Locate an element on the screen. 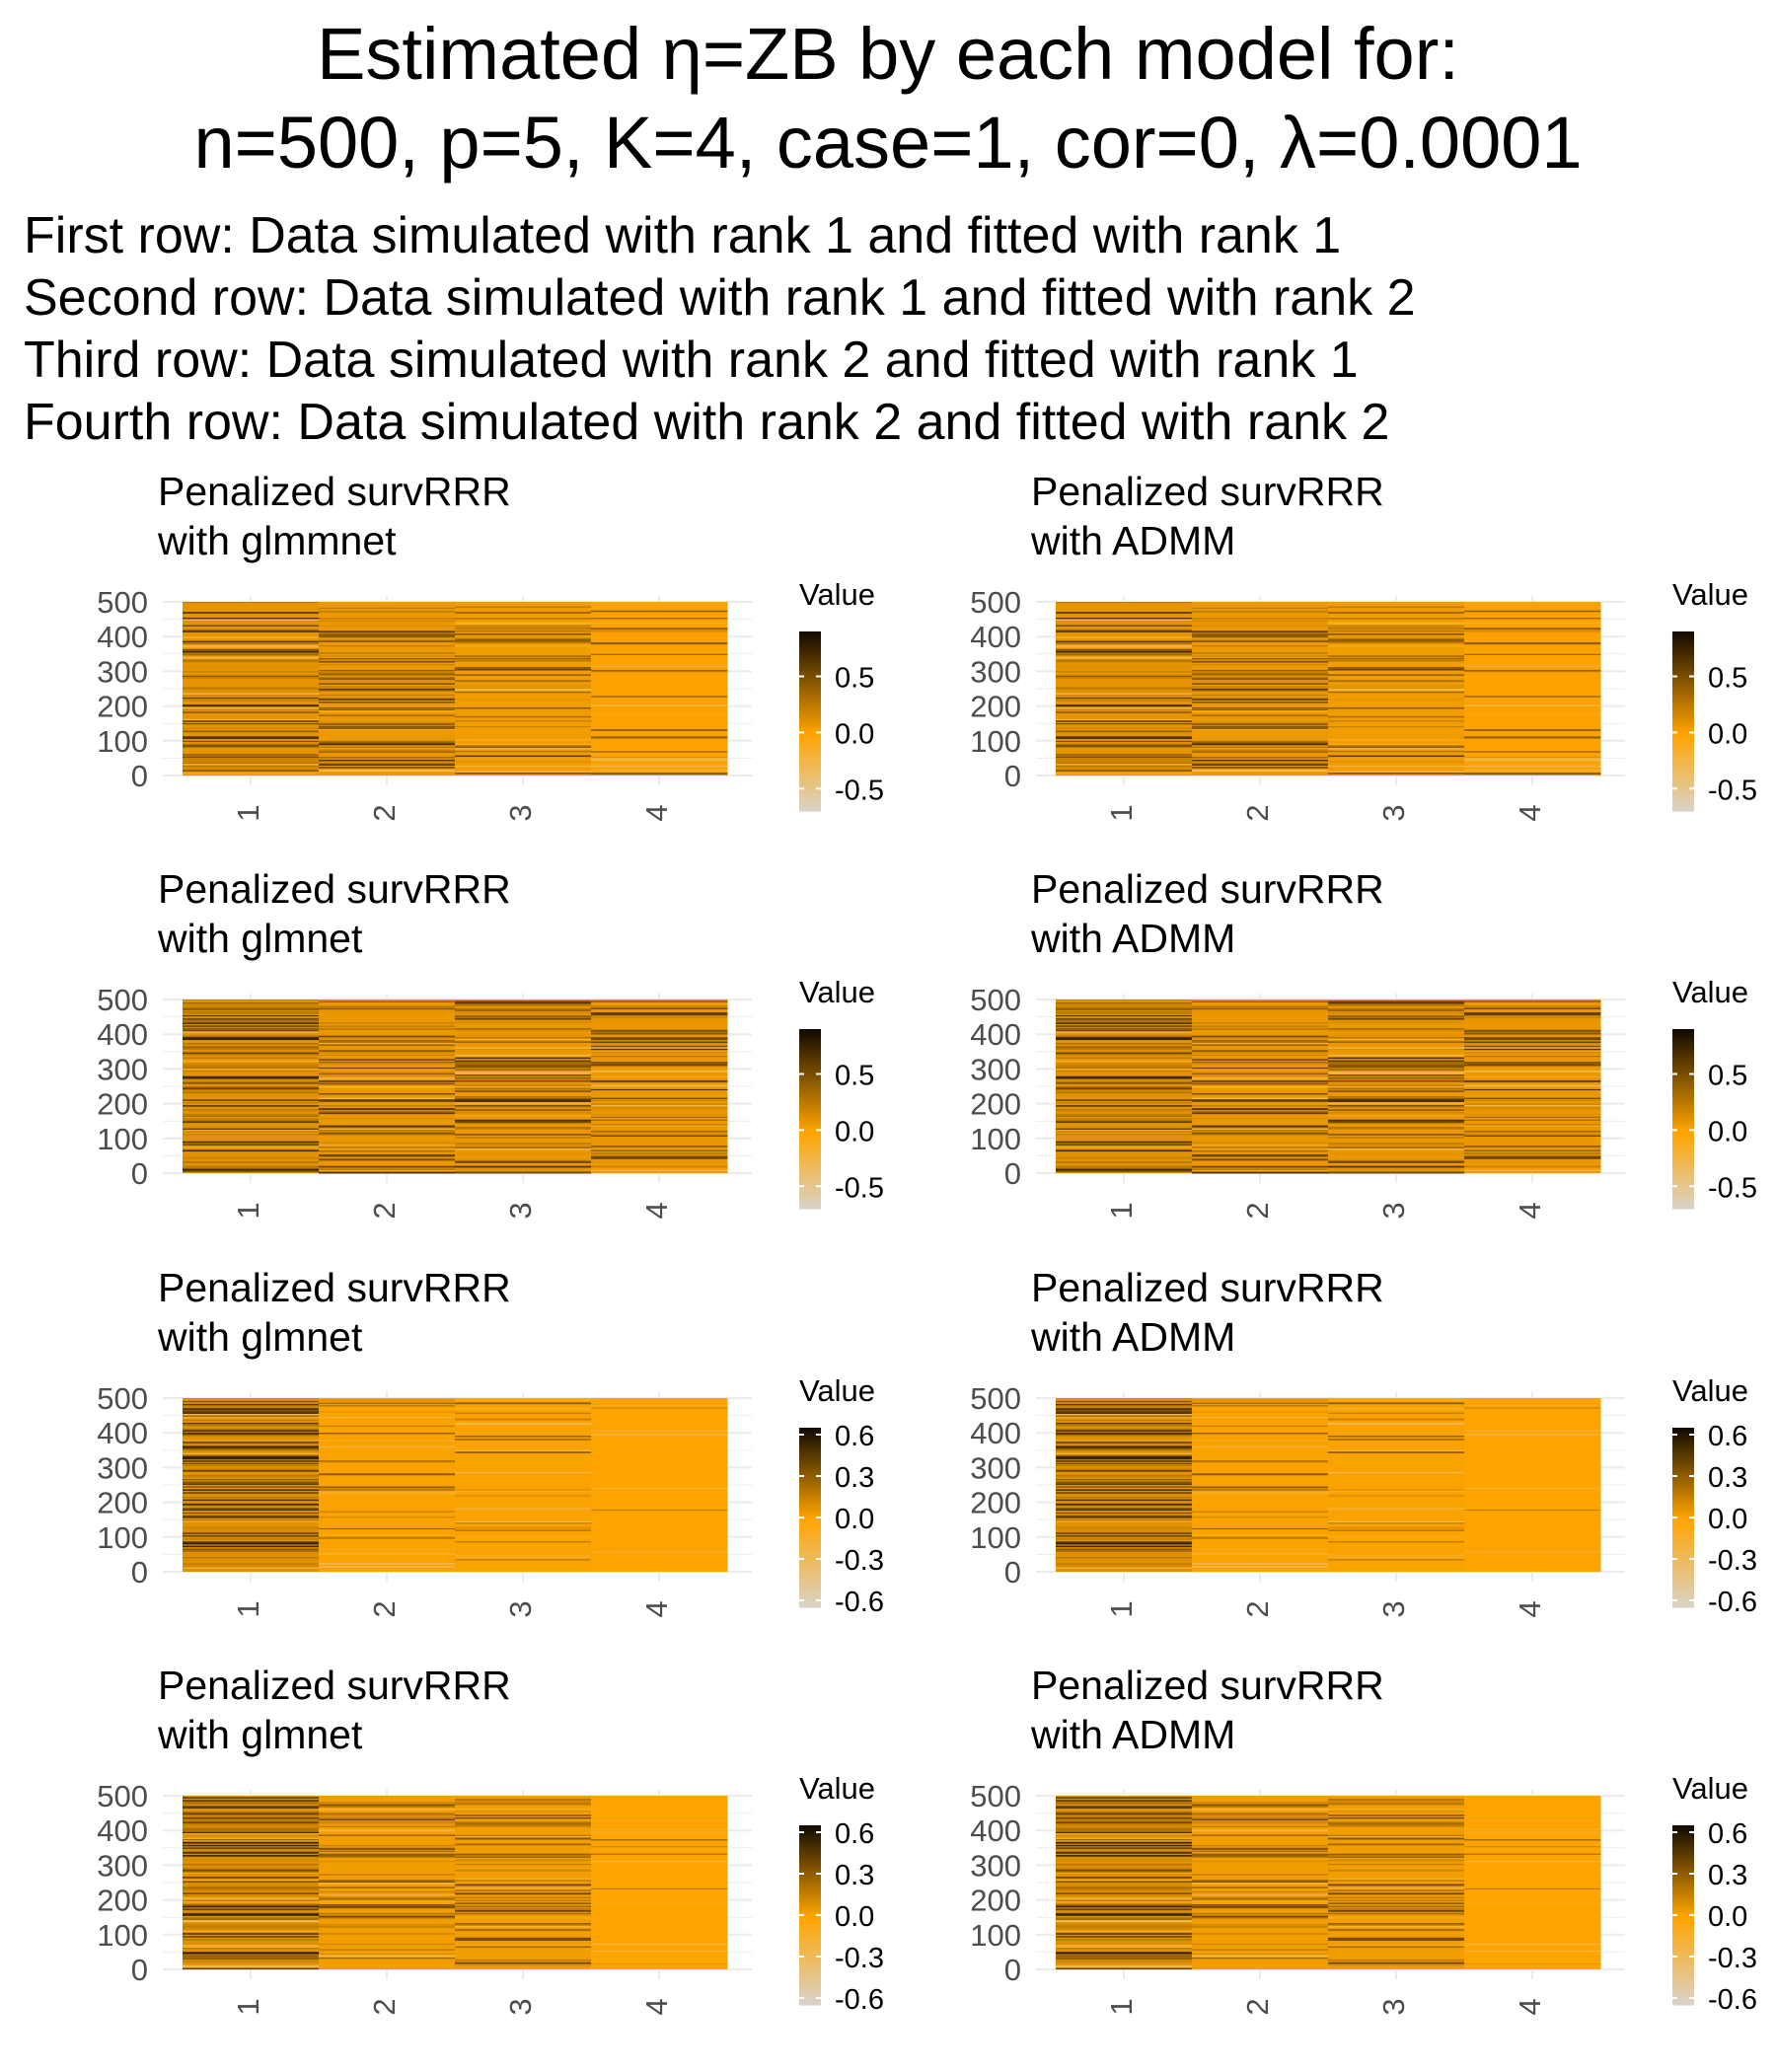  y-tick-label: 300 is located at coordinates (123, 1069).